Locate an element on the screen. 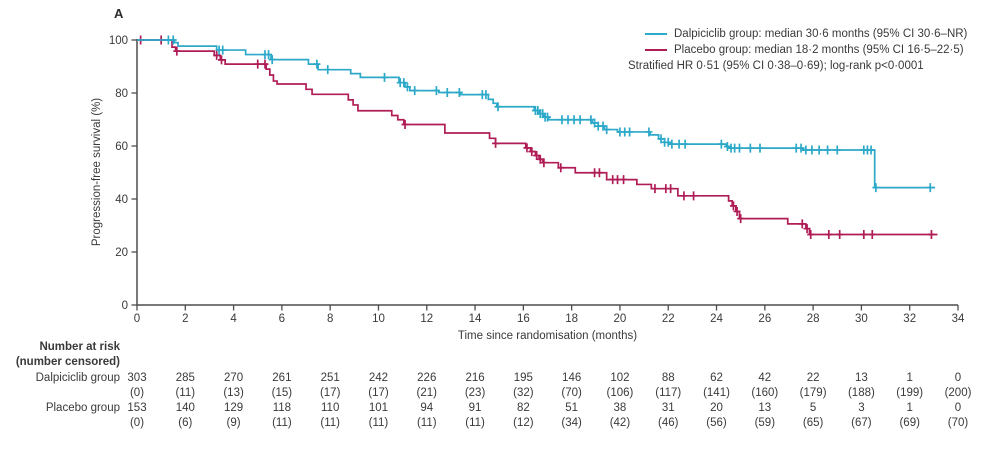 Image resolution: width=982 pixels, height=457 pixels. placebo-line-icon is located at coordinates (656, 50).